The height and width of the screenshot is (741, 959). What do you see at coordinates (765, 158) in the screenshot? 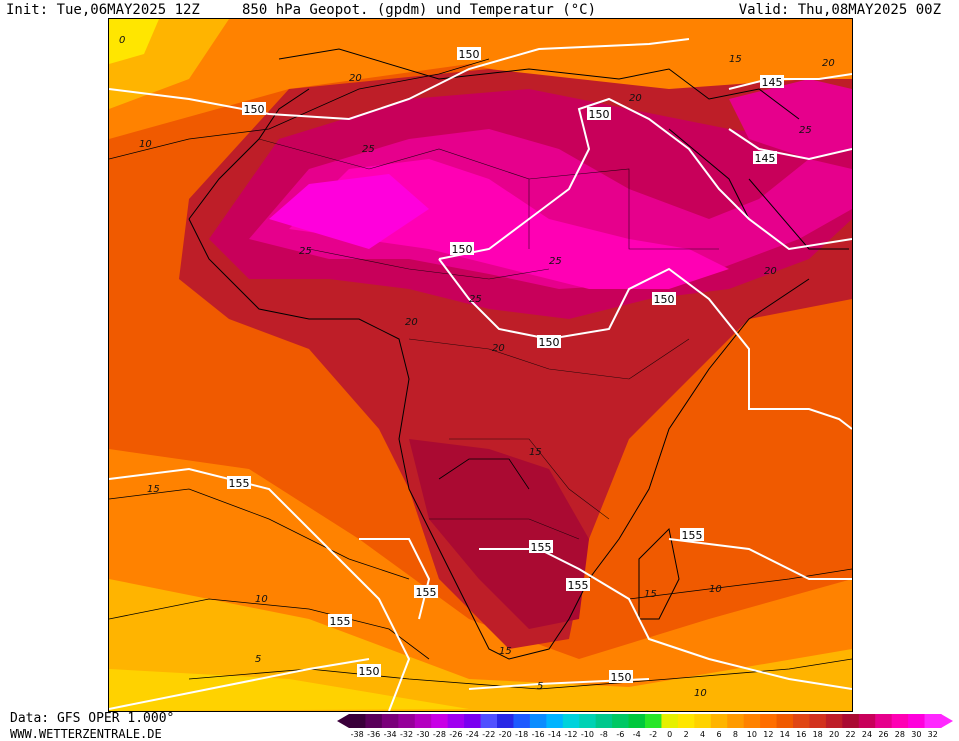
I see `geopot-label: 145` at bounding box center [765, 158].